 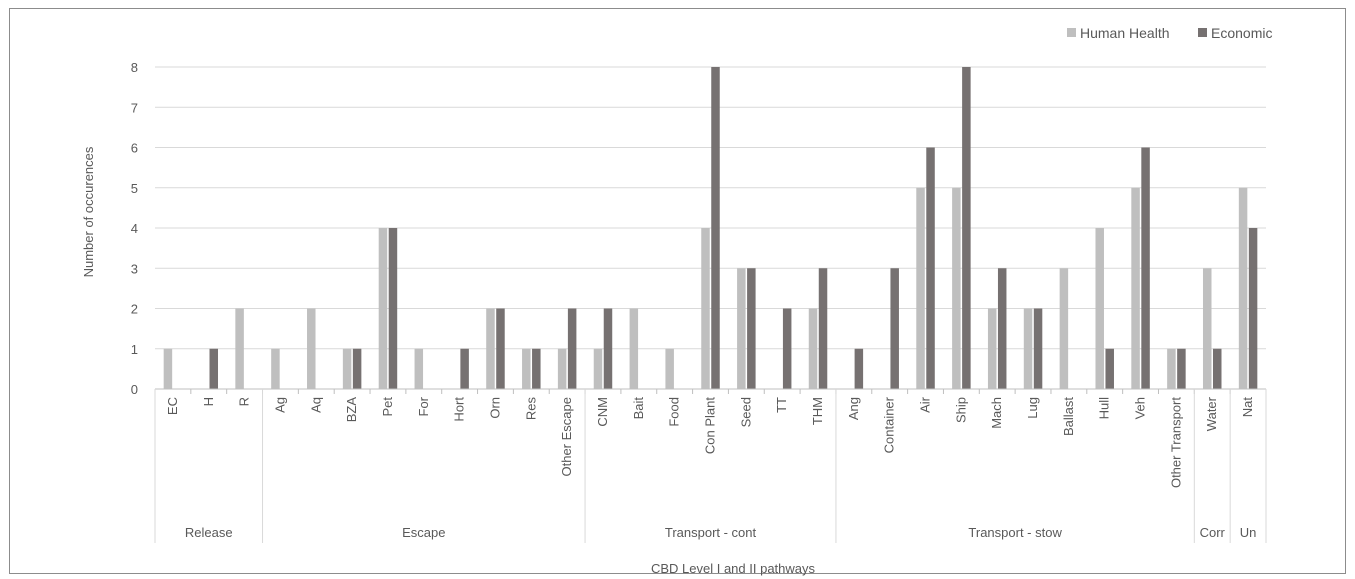 What do you see at coordinates (1248, 532) in the screenshot?
I see `group-label: Un` at bounding box center [1248, 532].